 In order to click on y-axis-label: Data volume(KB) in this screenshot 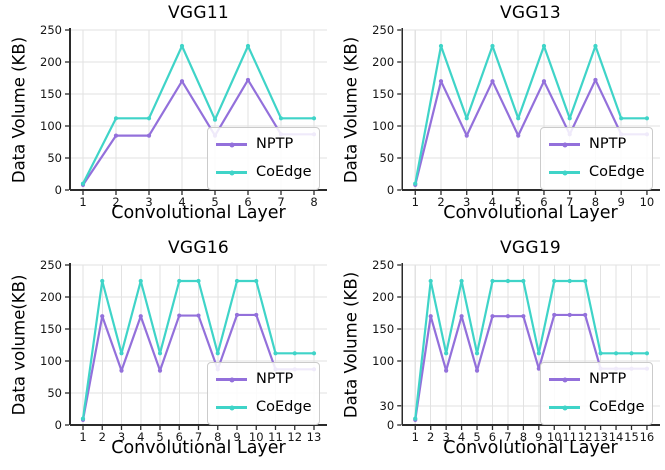, I will do `click(19, 345)`.